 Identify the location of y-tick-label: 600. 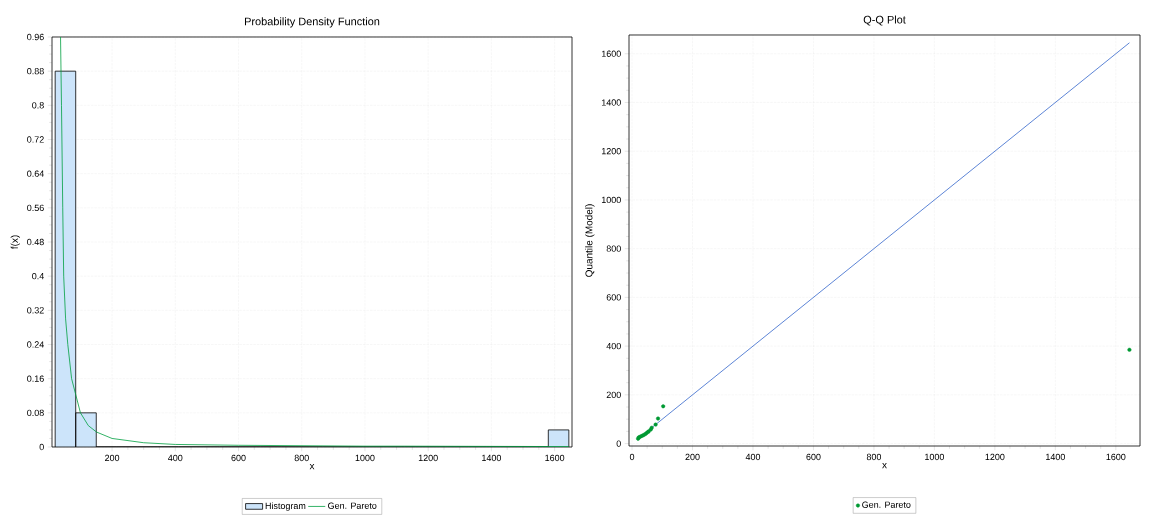
(613, 297).